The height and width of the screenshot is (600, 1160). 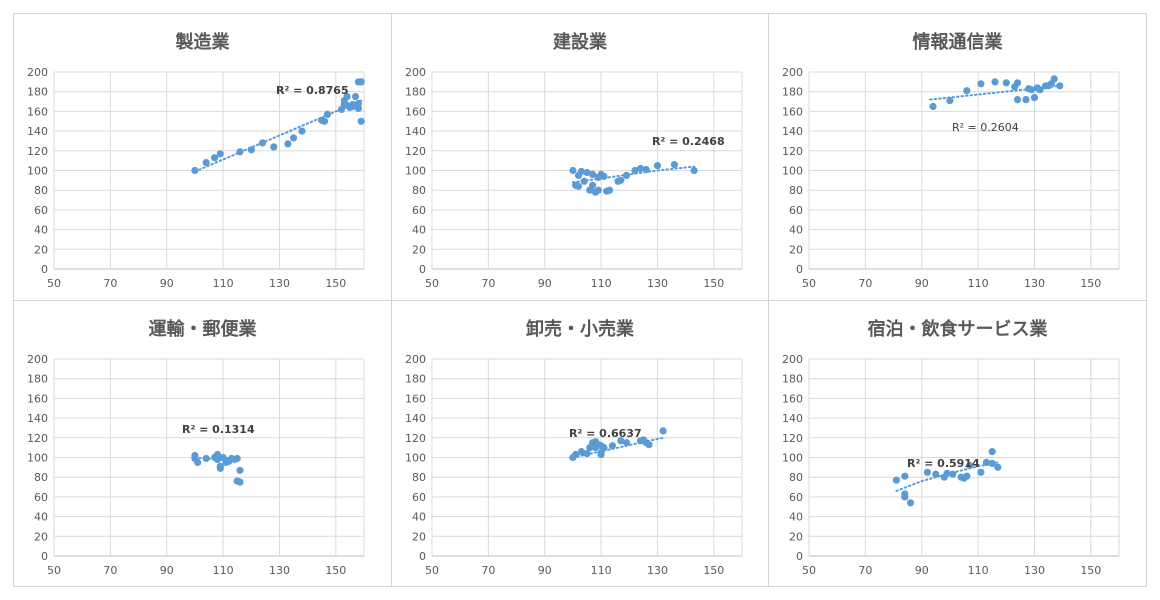 I want to click on y-tick-label: 200, so click(x=792, y=359).